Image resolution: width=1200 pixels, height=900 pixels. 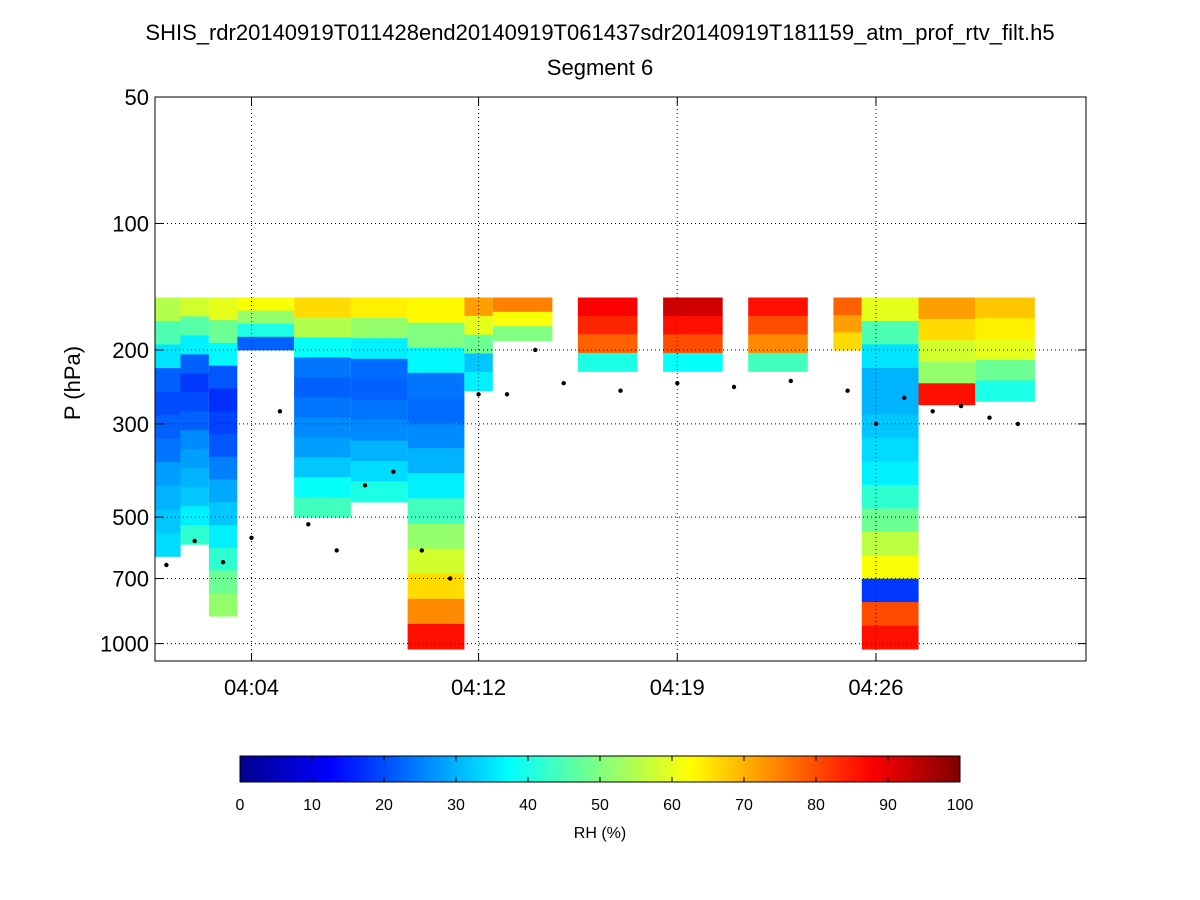 I want to click on colorbar-ticks: 0 10 20 30 40 50 60 70 80 90 100, so click(x=604, y=785).